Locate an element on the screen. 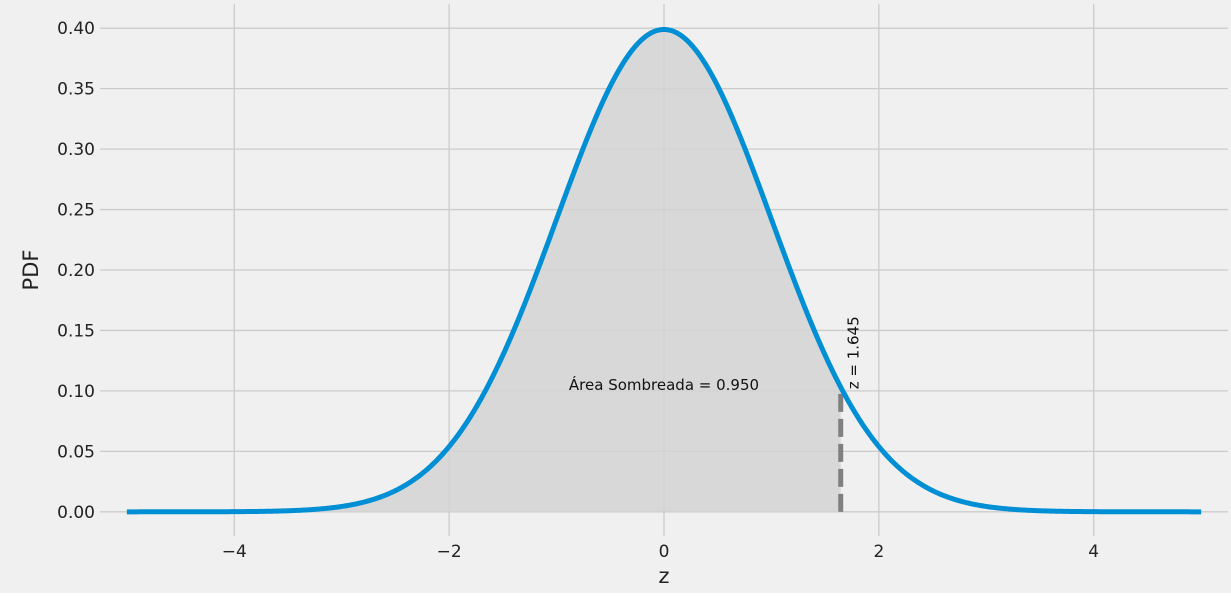 This screenshot has width=1231, height=598. x-tick-label: 0 is located at coordinates (664, 552).